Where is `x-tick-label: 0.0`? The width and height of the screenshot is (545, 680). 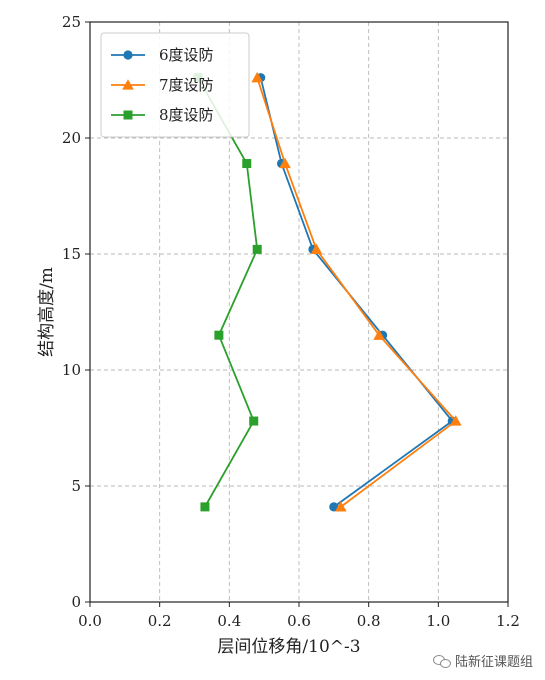
x-tick-label: 0.0 is located at coordinates (90, 621).